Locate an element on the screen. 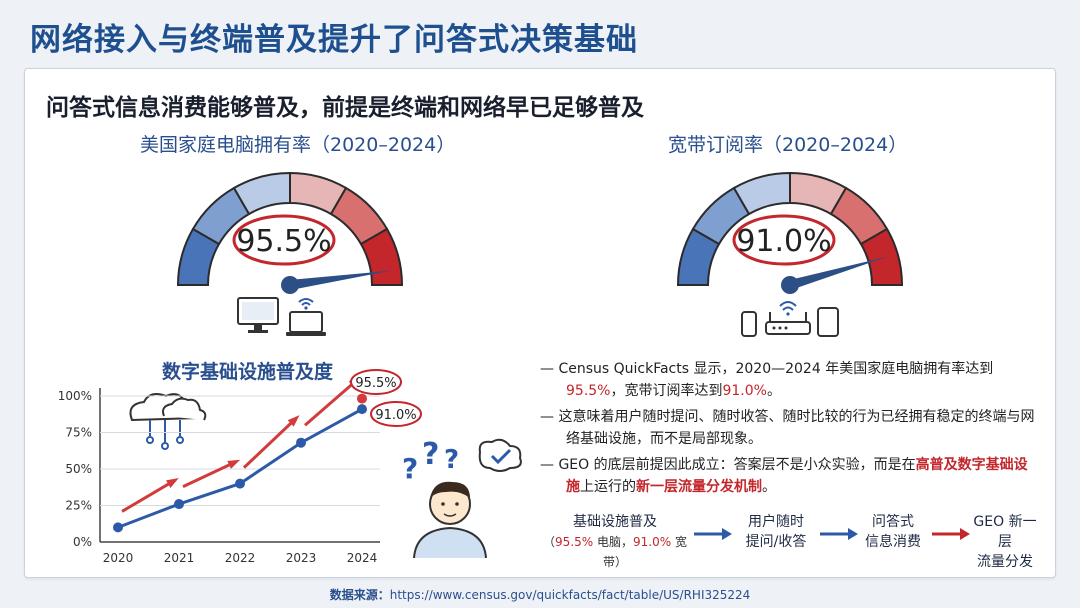 This screenshot has width=1080, height=608. series-point-red is located at coordinates (362, 398).